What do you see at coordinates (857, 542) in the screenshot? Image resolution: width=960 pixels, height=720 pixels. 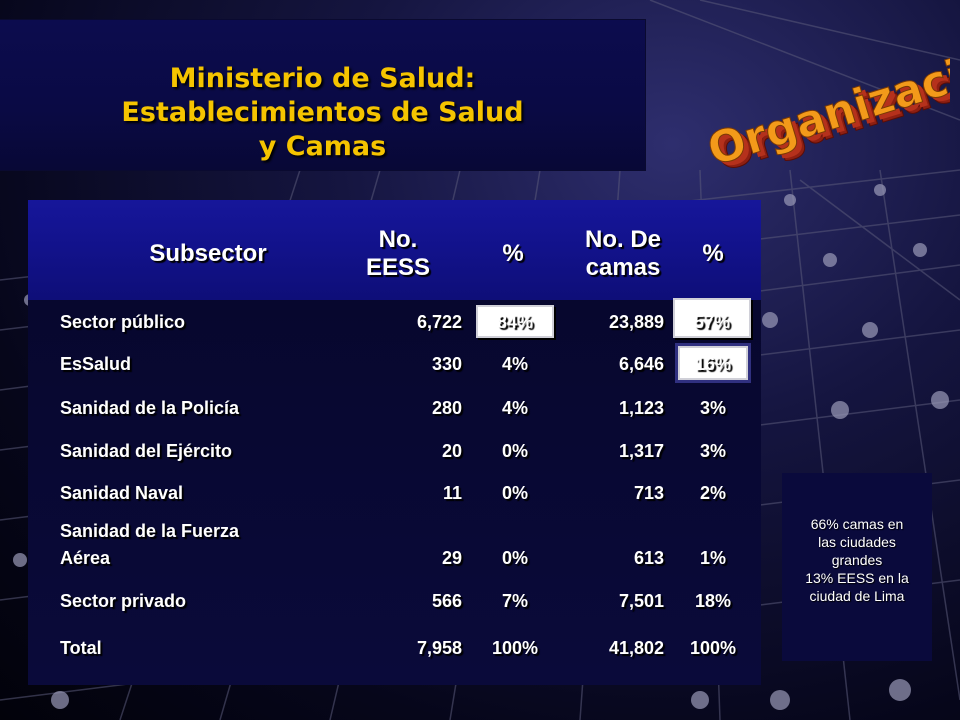 I see `note-line-2: las ciudades` at bounding box center [857, 542].